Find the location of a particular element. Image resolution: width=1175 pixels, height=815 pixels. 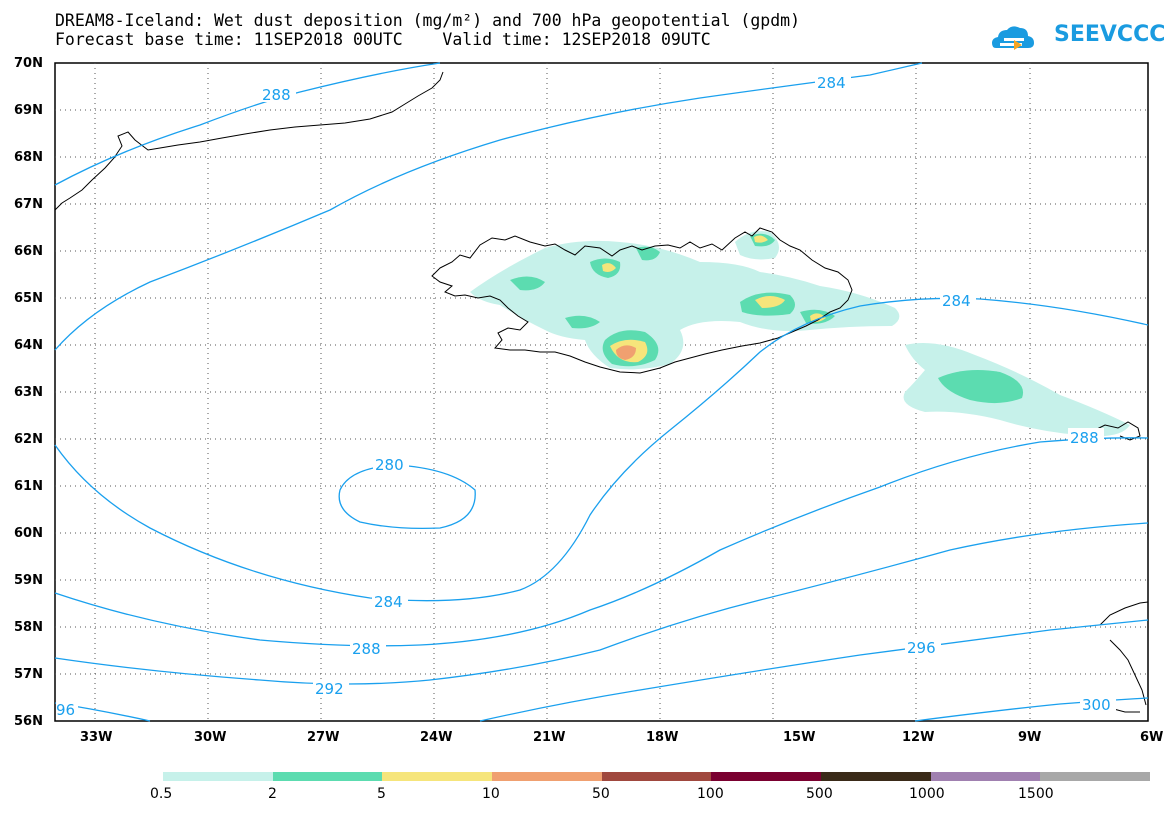

lon-label: 12W is located at coordinates (918, 737).